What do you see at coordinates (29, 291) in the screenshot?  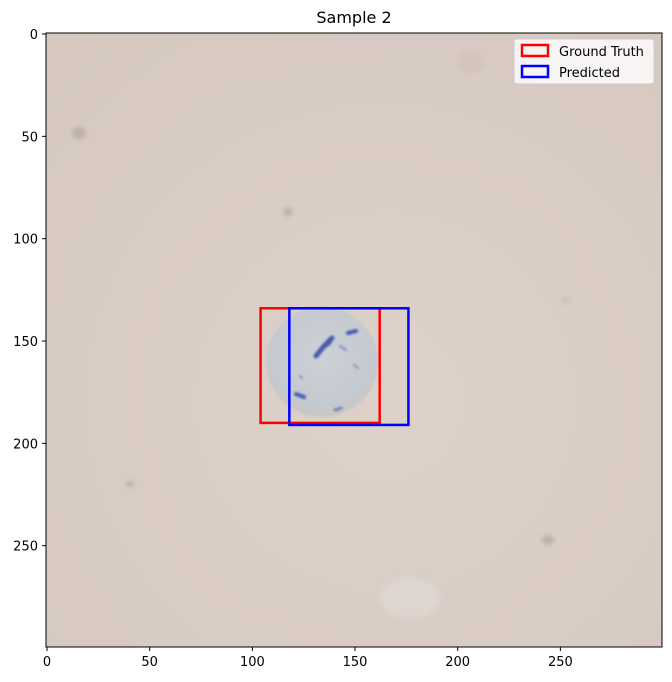 I see `y-axis-ticks: 0 50 100 150 200 250` at bounding box center [29, 291].